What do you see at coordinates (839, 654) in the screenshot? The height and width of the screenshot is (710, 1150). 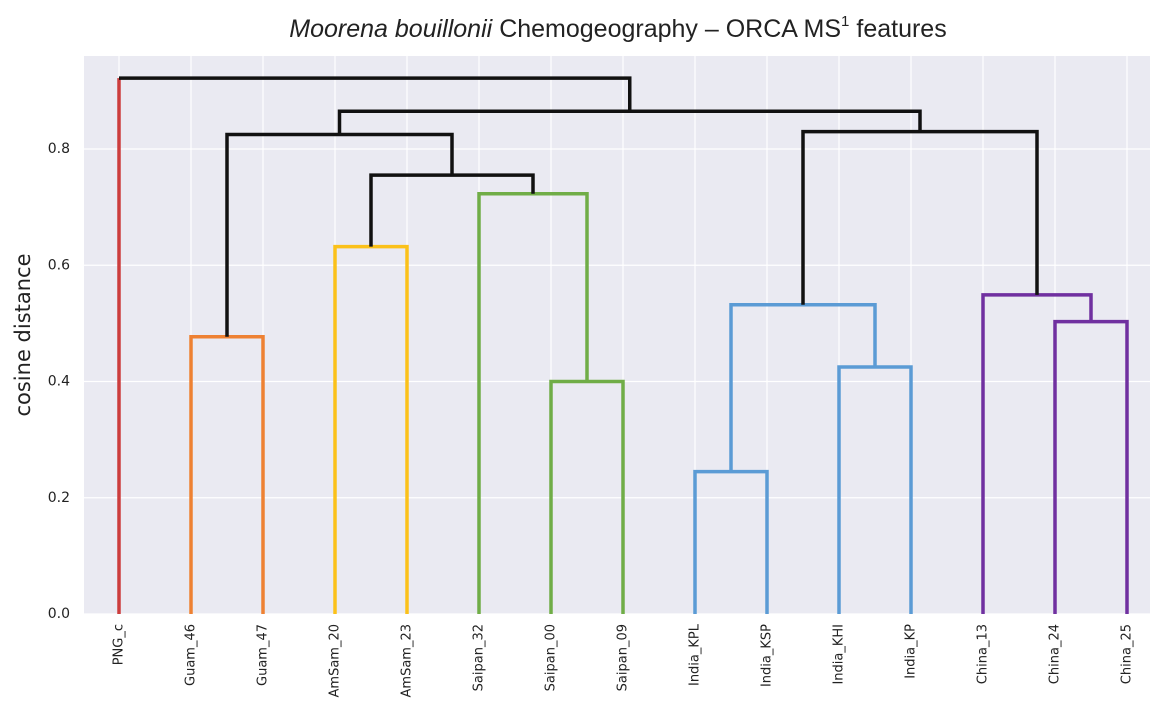 I see `x-tick-label: India_KHI` at bounding box center [839, 654].